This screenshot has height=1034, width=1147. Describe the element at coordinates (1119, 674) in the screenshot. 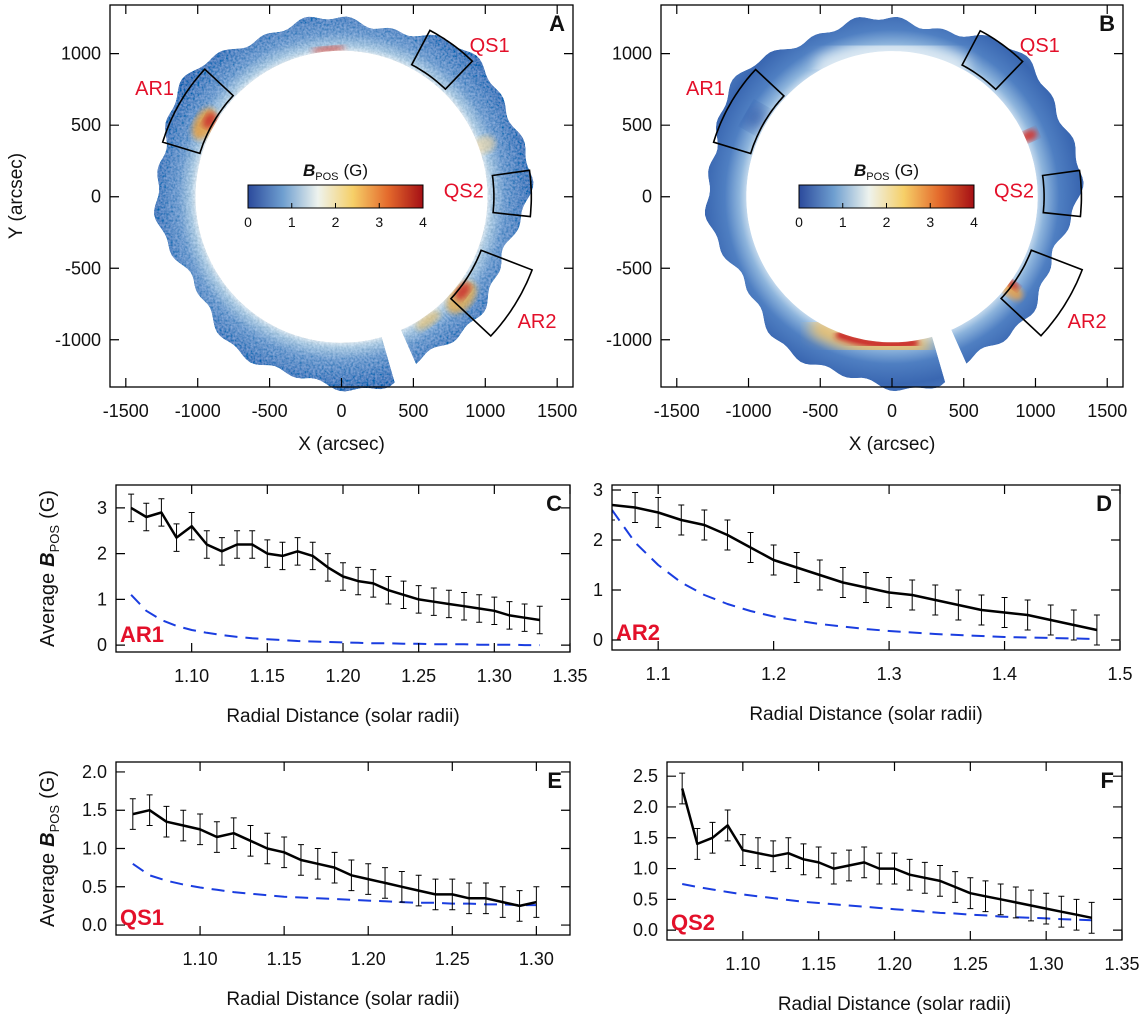

I see `x-tick-label: 1.5` at that location.